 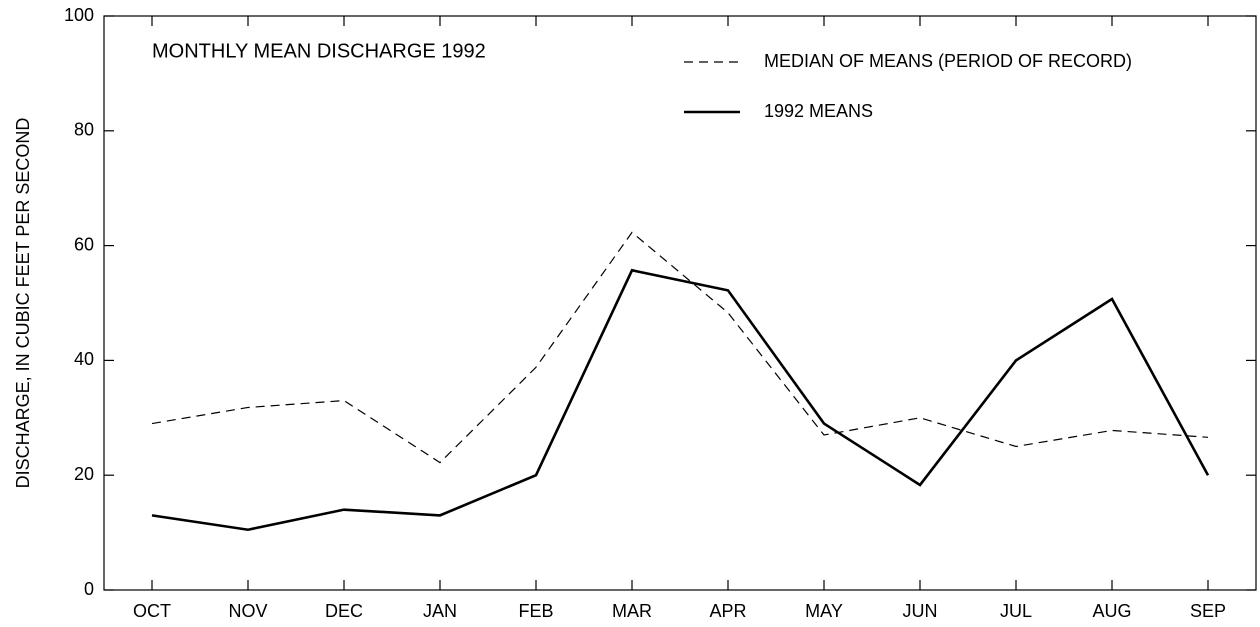 I want to click on x-tick-label: JAN, so click(x=440, y=611).